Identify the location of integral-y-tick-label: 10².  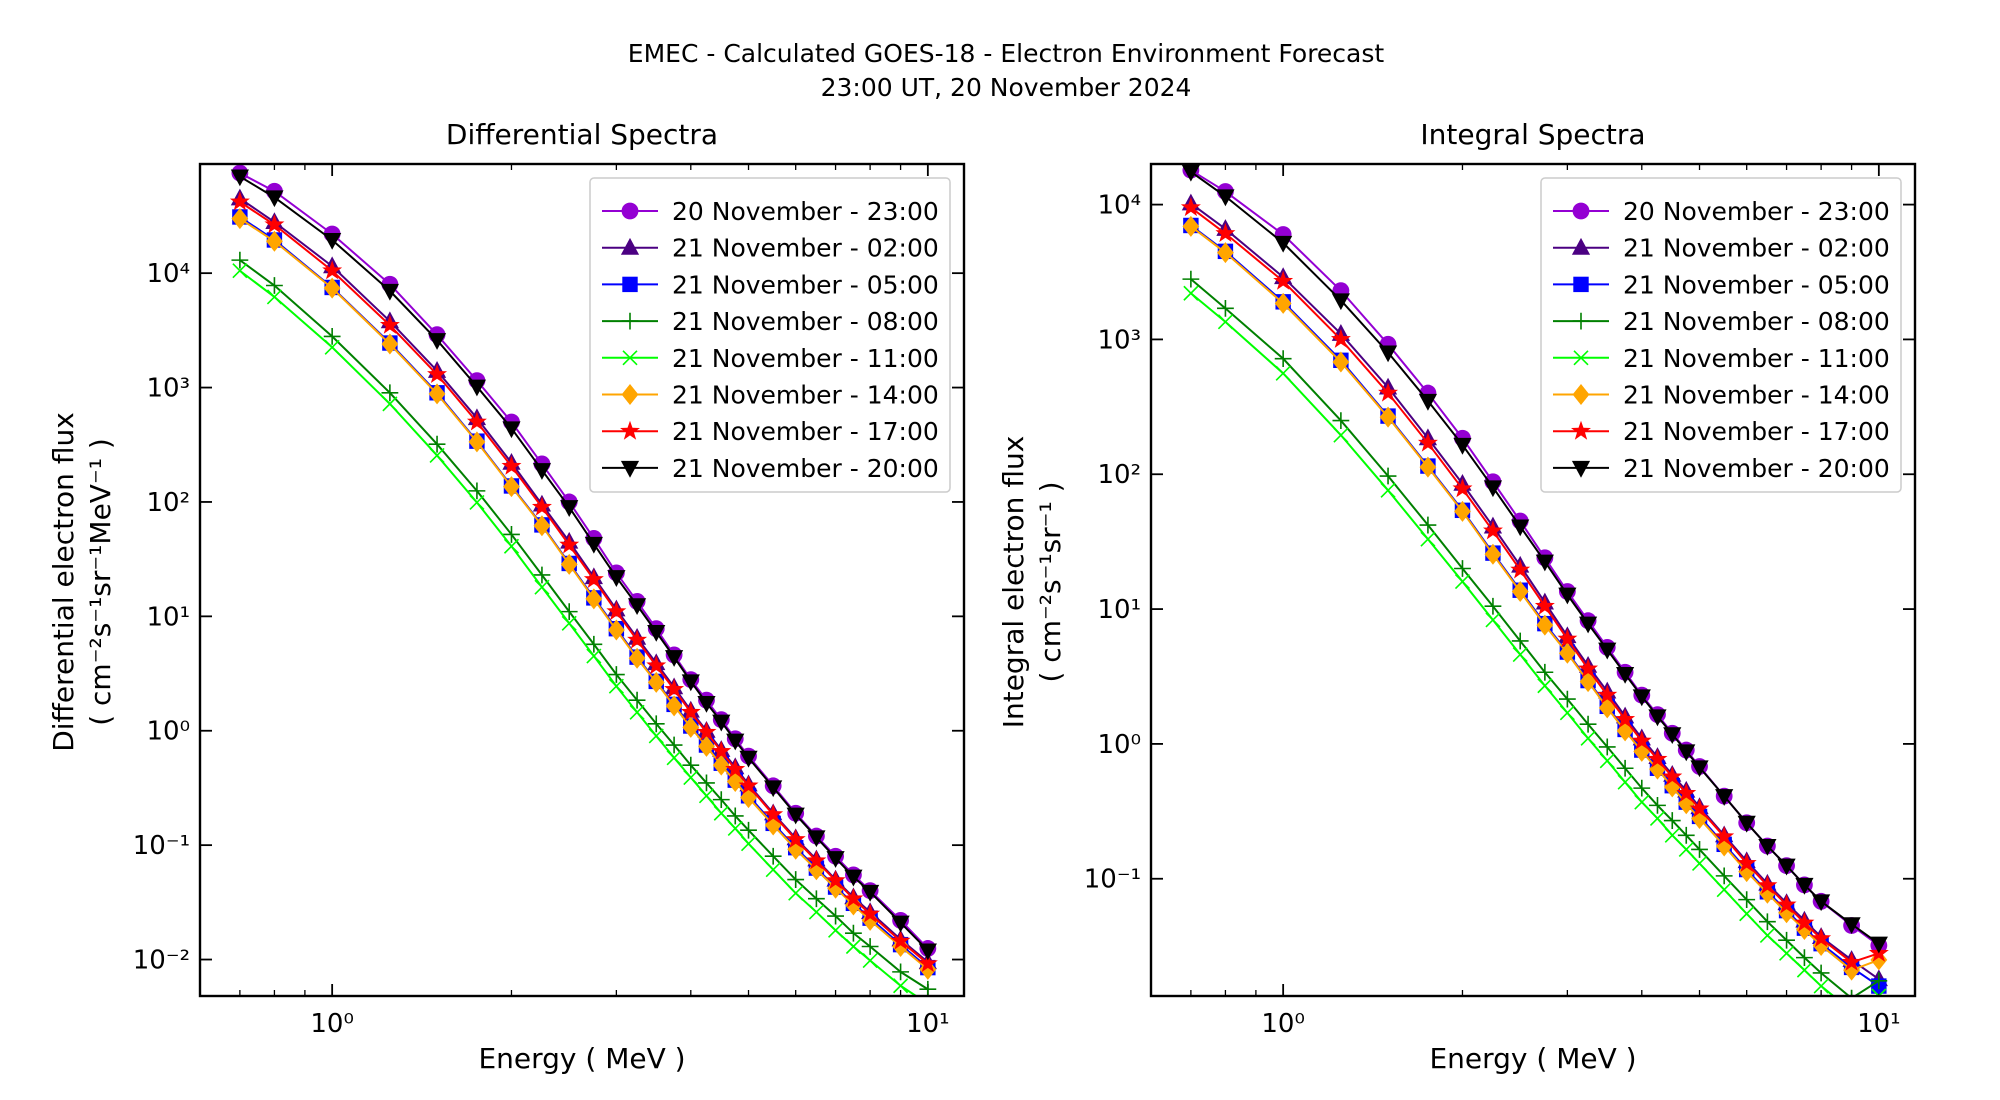
(1119, 475).